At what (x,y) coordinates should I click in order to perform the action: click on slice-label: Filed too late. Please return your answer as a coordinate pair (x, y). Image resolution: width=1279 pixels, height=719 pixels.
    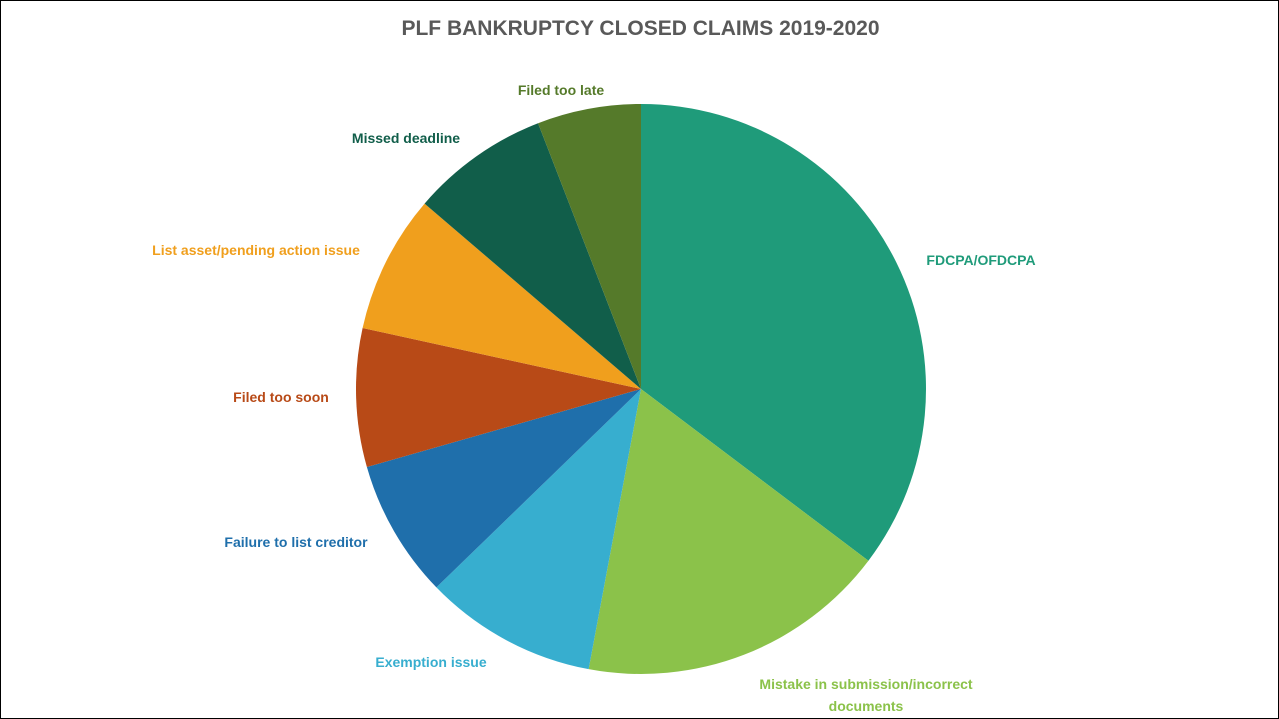
    Looking at the image, I should click on (561, 90).